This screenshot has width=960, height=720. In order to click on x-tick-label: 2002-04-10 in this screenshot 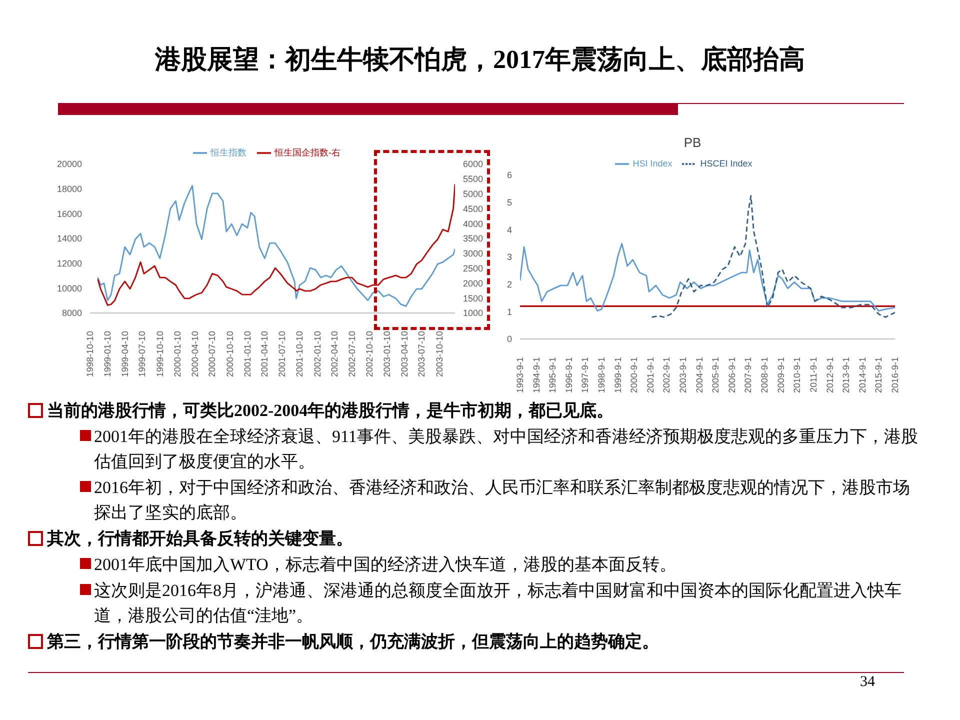, I will do `click(334, 354)`.